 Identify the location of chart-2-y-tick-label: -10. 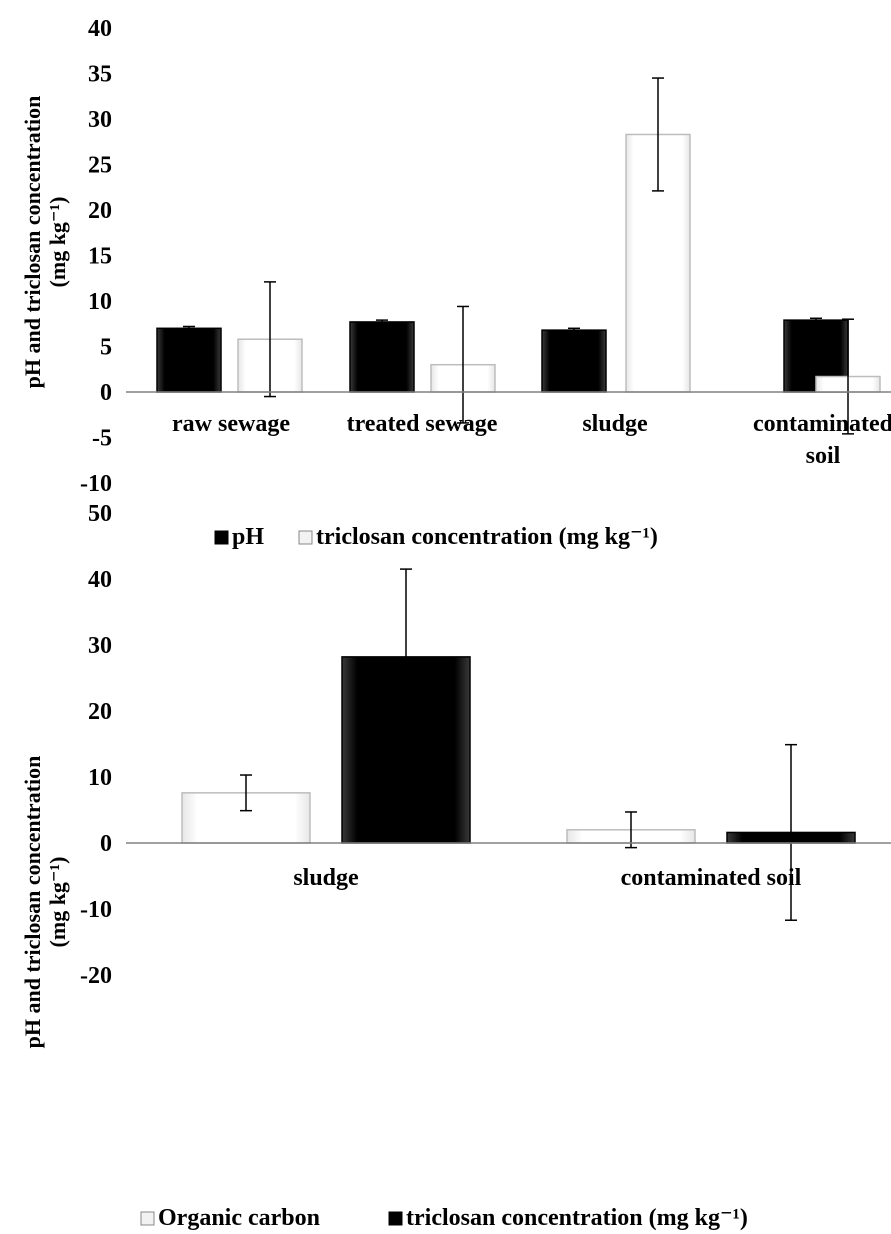
(96, 910).